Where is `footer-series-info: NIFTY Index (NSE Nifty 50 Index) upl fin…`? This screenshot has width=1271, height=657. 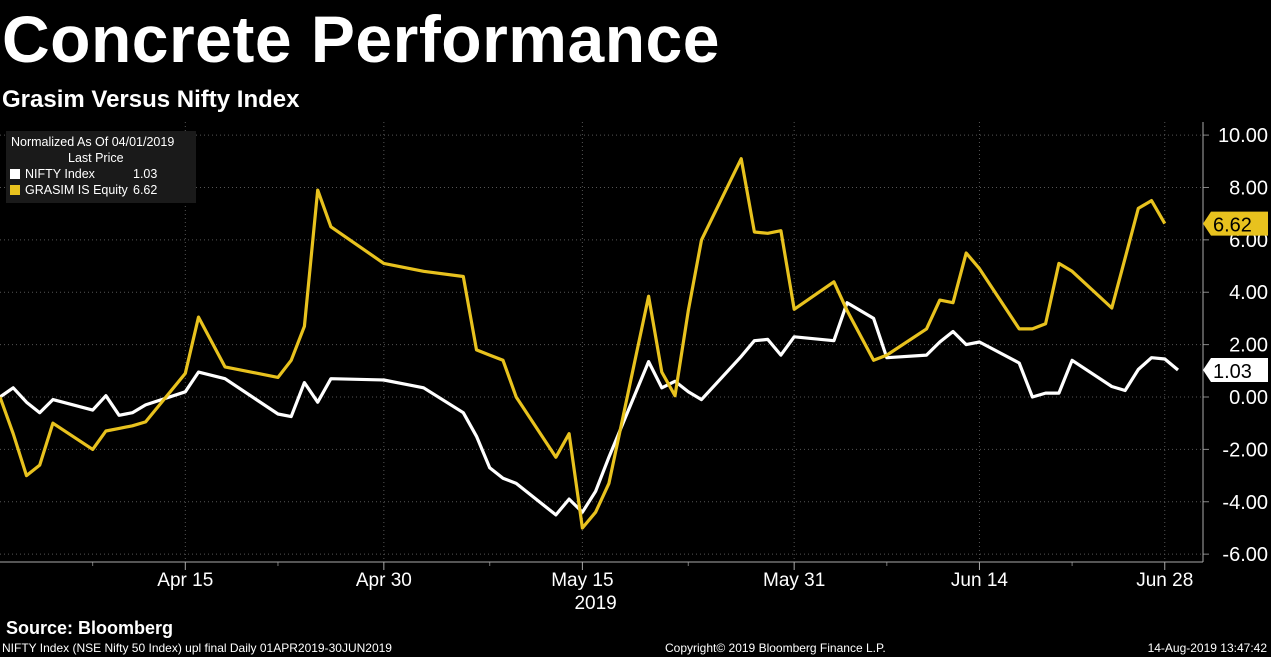
footer-series-info: NIFTY Index (NSE Nifty 50 Index) upl fin… is located at coordinates (197, 648).